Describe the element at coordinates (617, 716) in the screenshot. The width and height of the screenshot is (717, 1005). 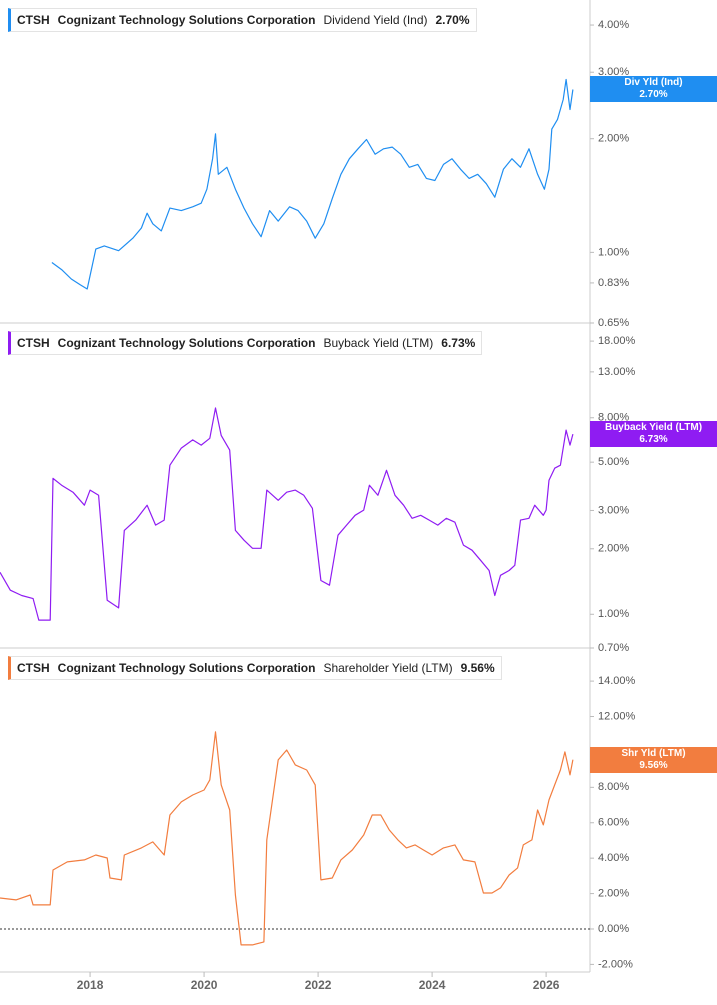
I see `y-tick-label: 12.00%` at that location.